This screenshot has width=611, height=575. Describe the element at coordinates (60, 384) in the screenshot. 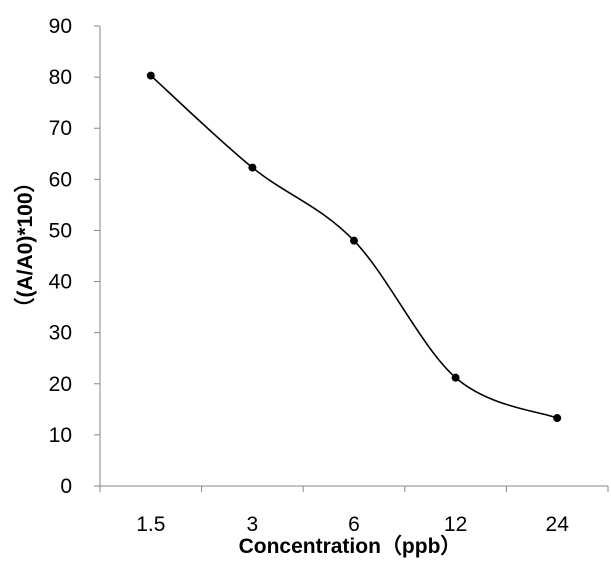

I see `y-tick-label: 20` at that location.